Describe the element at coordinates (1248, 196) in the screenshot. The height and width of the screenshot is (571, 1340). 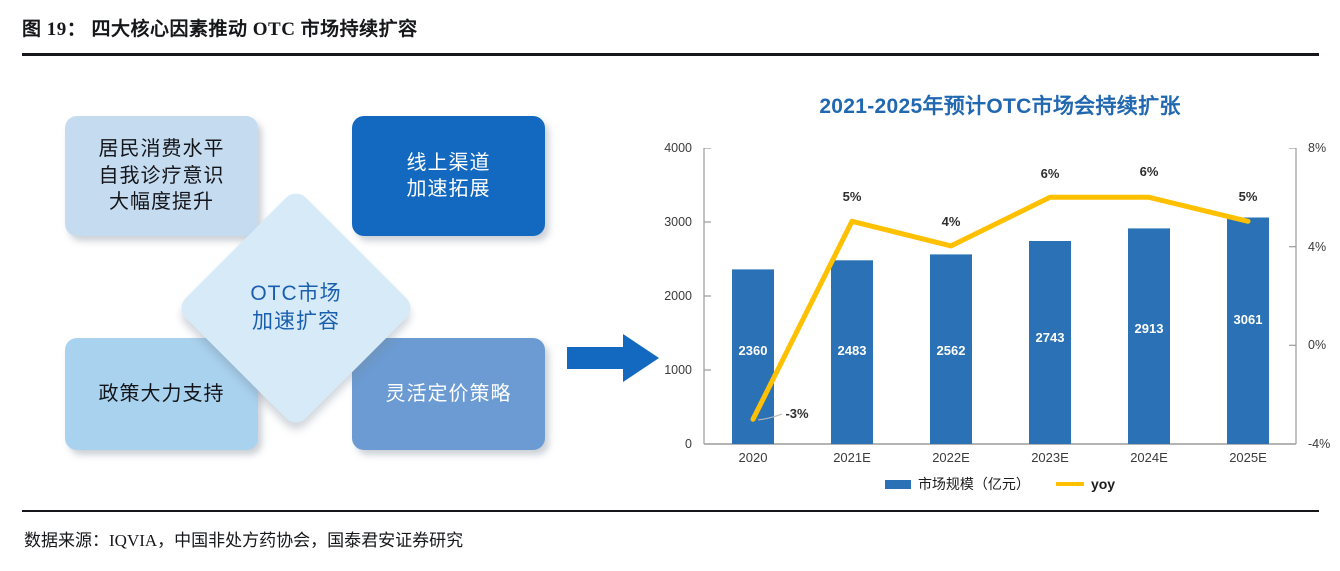
I see `yoy-label-2025E: 5%` at that location.